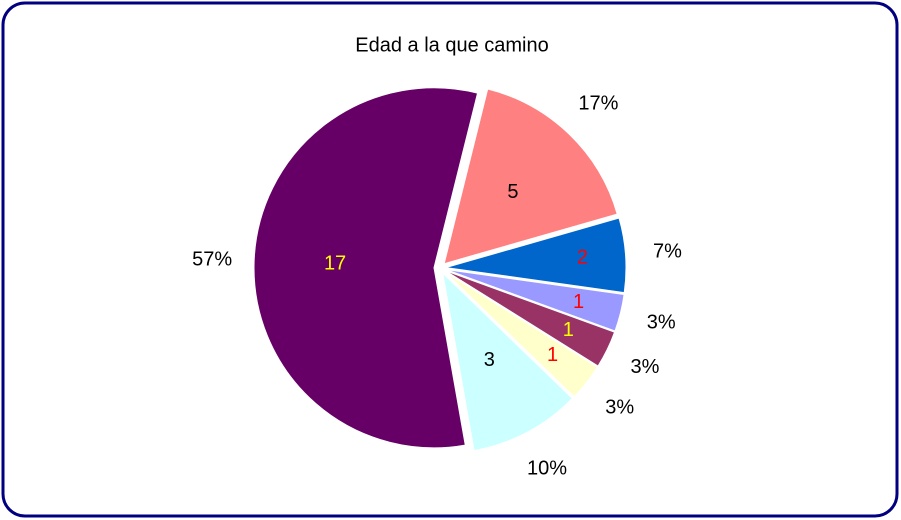 Image resolution: width=901 pixels, height=520 pixels. I want to click on chart-title: Edad a la que camino, so click(451, 45).